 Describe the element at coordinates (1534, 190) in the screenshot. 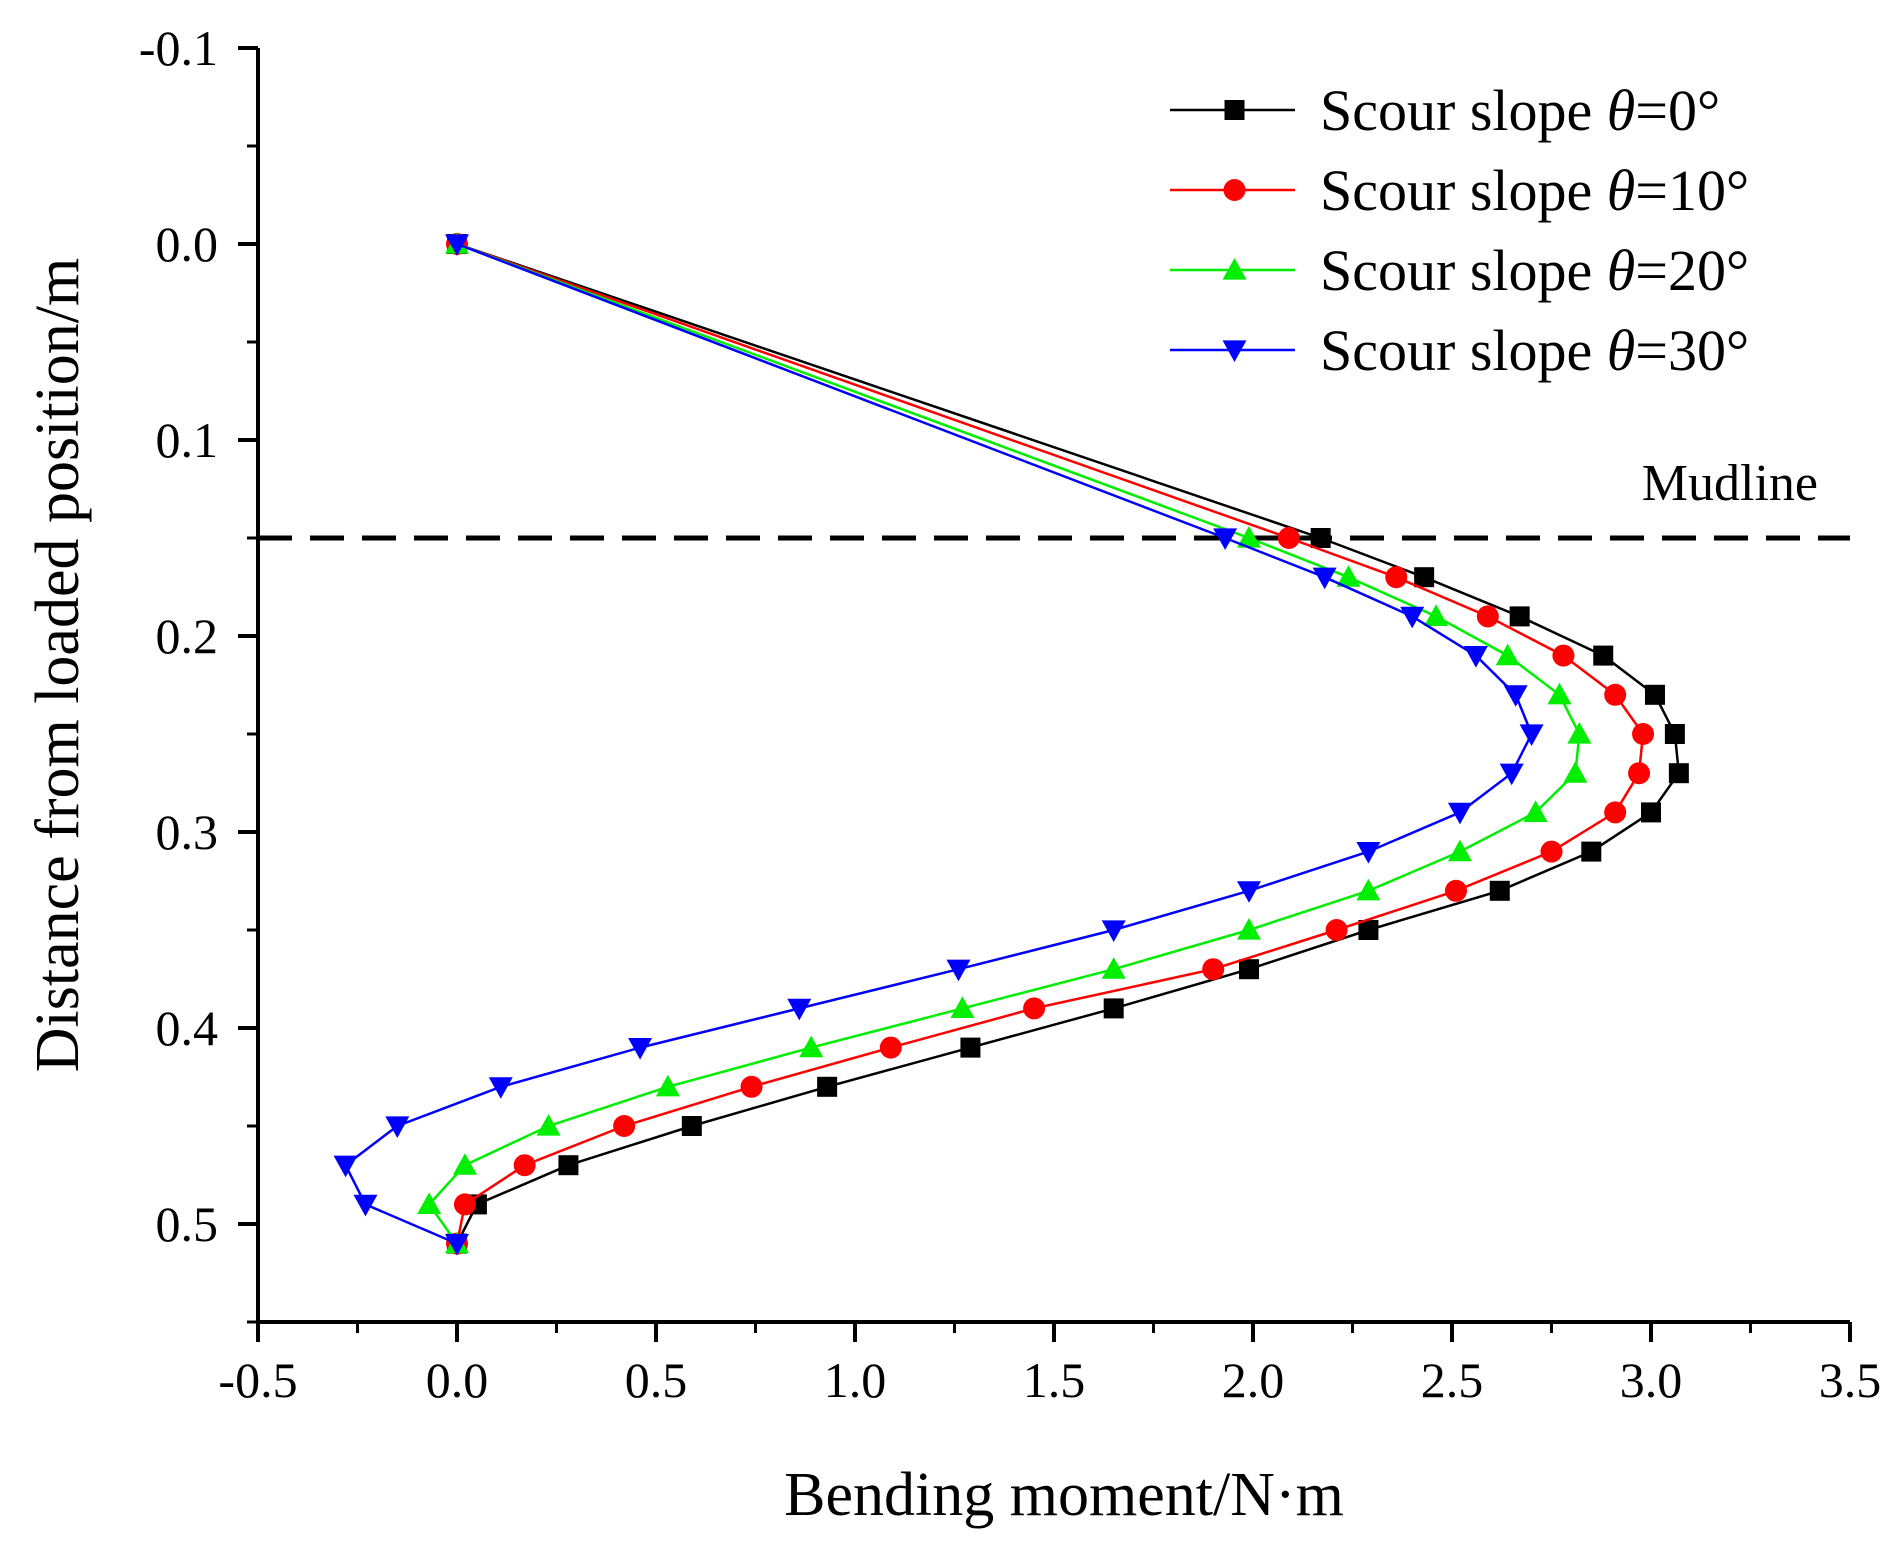

I see `legend-label: Scour slope θ=10°` at that location.